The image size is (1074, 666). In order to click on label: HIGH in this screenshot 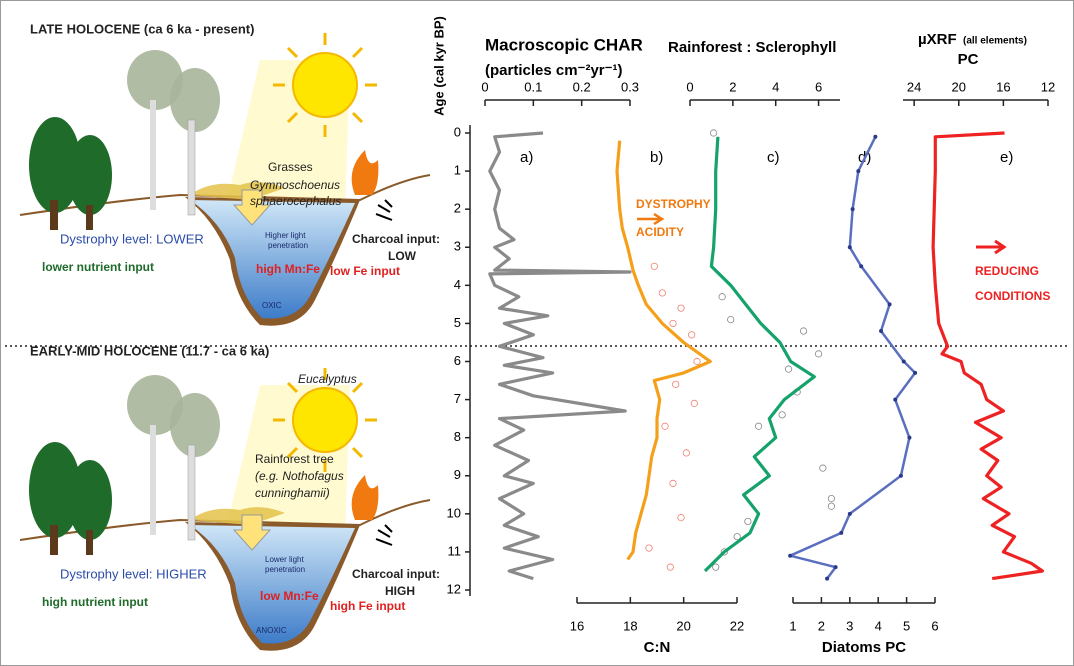, I will do `click(400, 591)`.